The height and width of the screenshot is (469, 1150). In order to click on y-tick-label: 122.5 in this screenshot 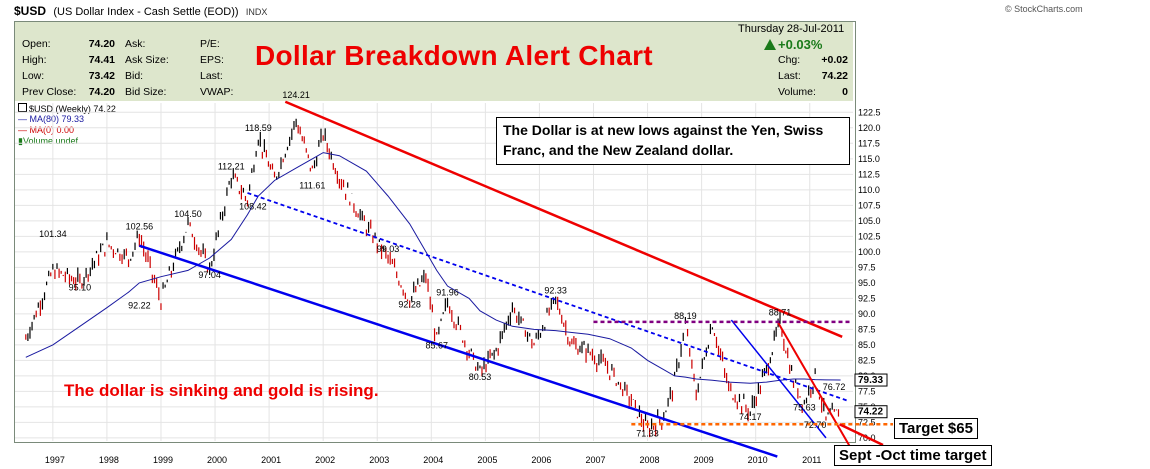, I will do `click(869, 112)`.